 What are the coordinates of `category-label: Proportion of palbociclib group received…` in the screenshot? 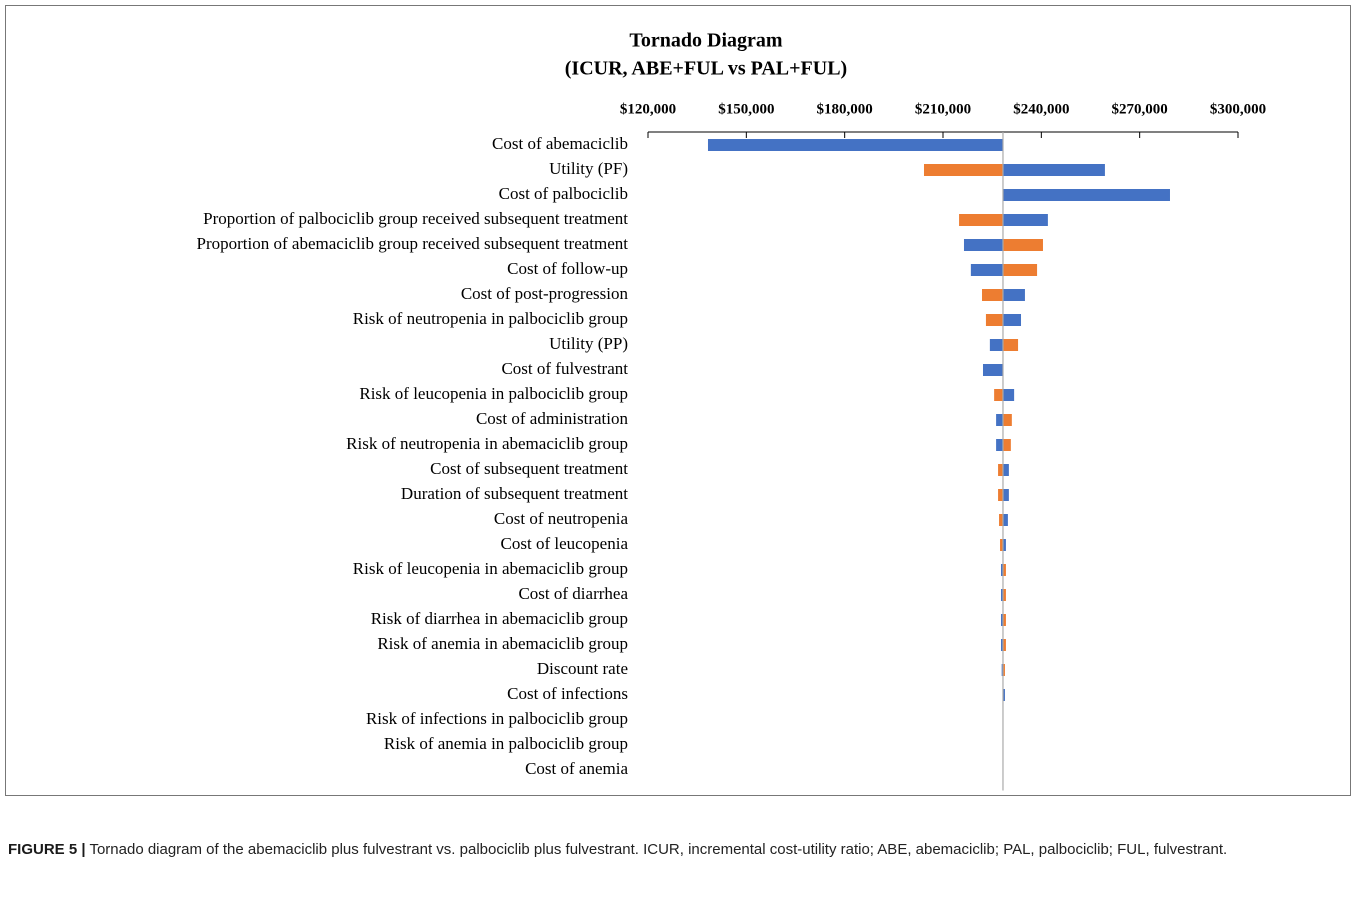 It's located at (415, 218).